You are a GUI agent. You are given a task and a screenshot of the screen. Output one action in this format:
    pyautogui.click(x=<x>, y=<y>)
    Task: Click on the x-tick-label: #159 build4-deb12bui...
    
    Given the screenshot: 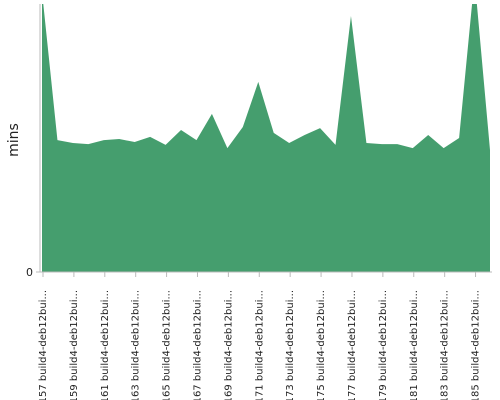 What is the action you would take?
    pyautogui.click(x=74, y=345)
    